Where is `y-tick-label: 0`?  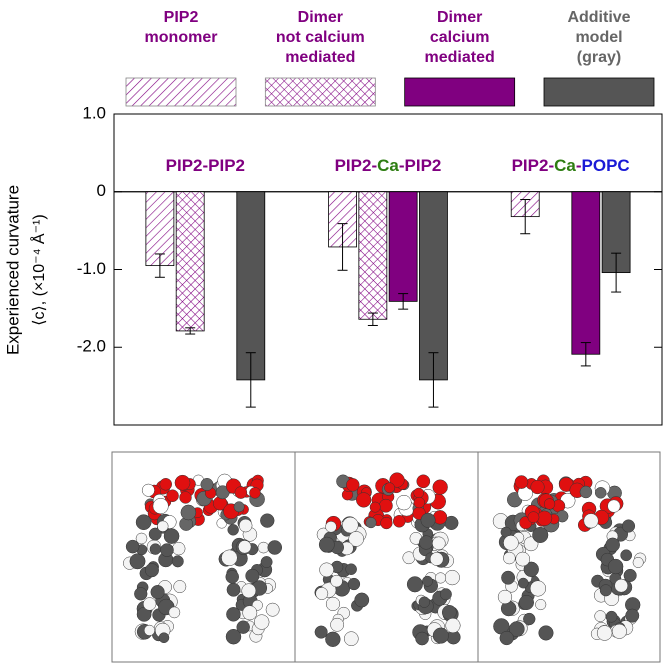
y-tick-label: 0 is located at coordinates (101, 190).